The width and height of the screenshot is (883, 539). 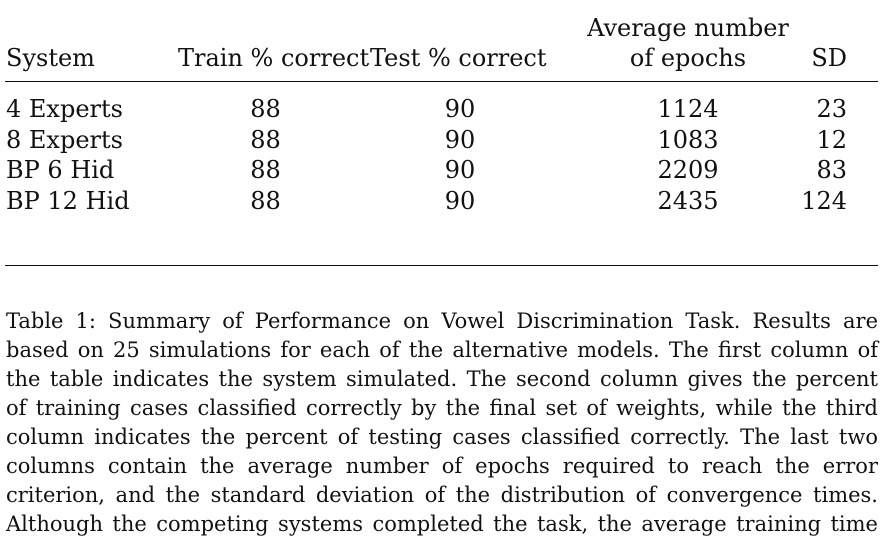 I want to click on header-rule, so click(x=441, y=81).